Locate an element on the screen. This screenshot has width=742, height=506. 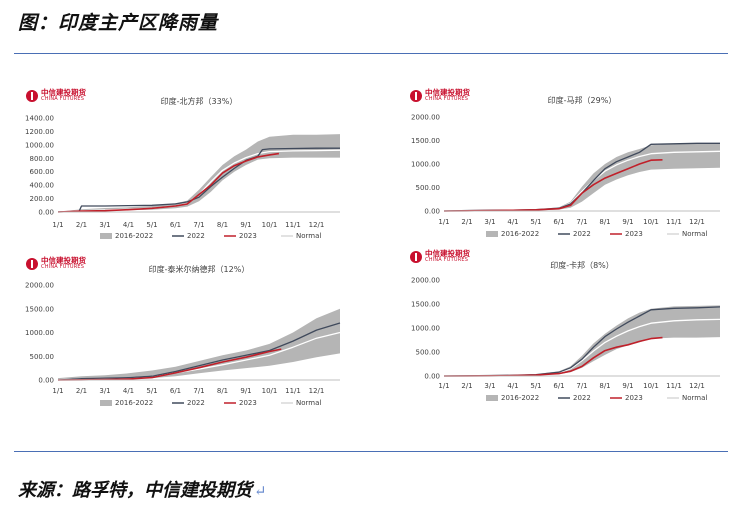
chart-title: 印度-北方邦（33%） is located at coordinates (199, 101).